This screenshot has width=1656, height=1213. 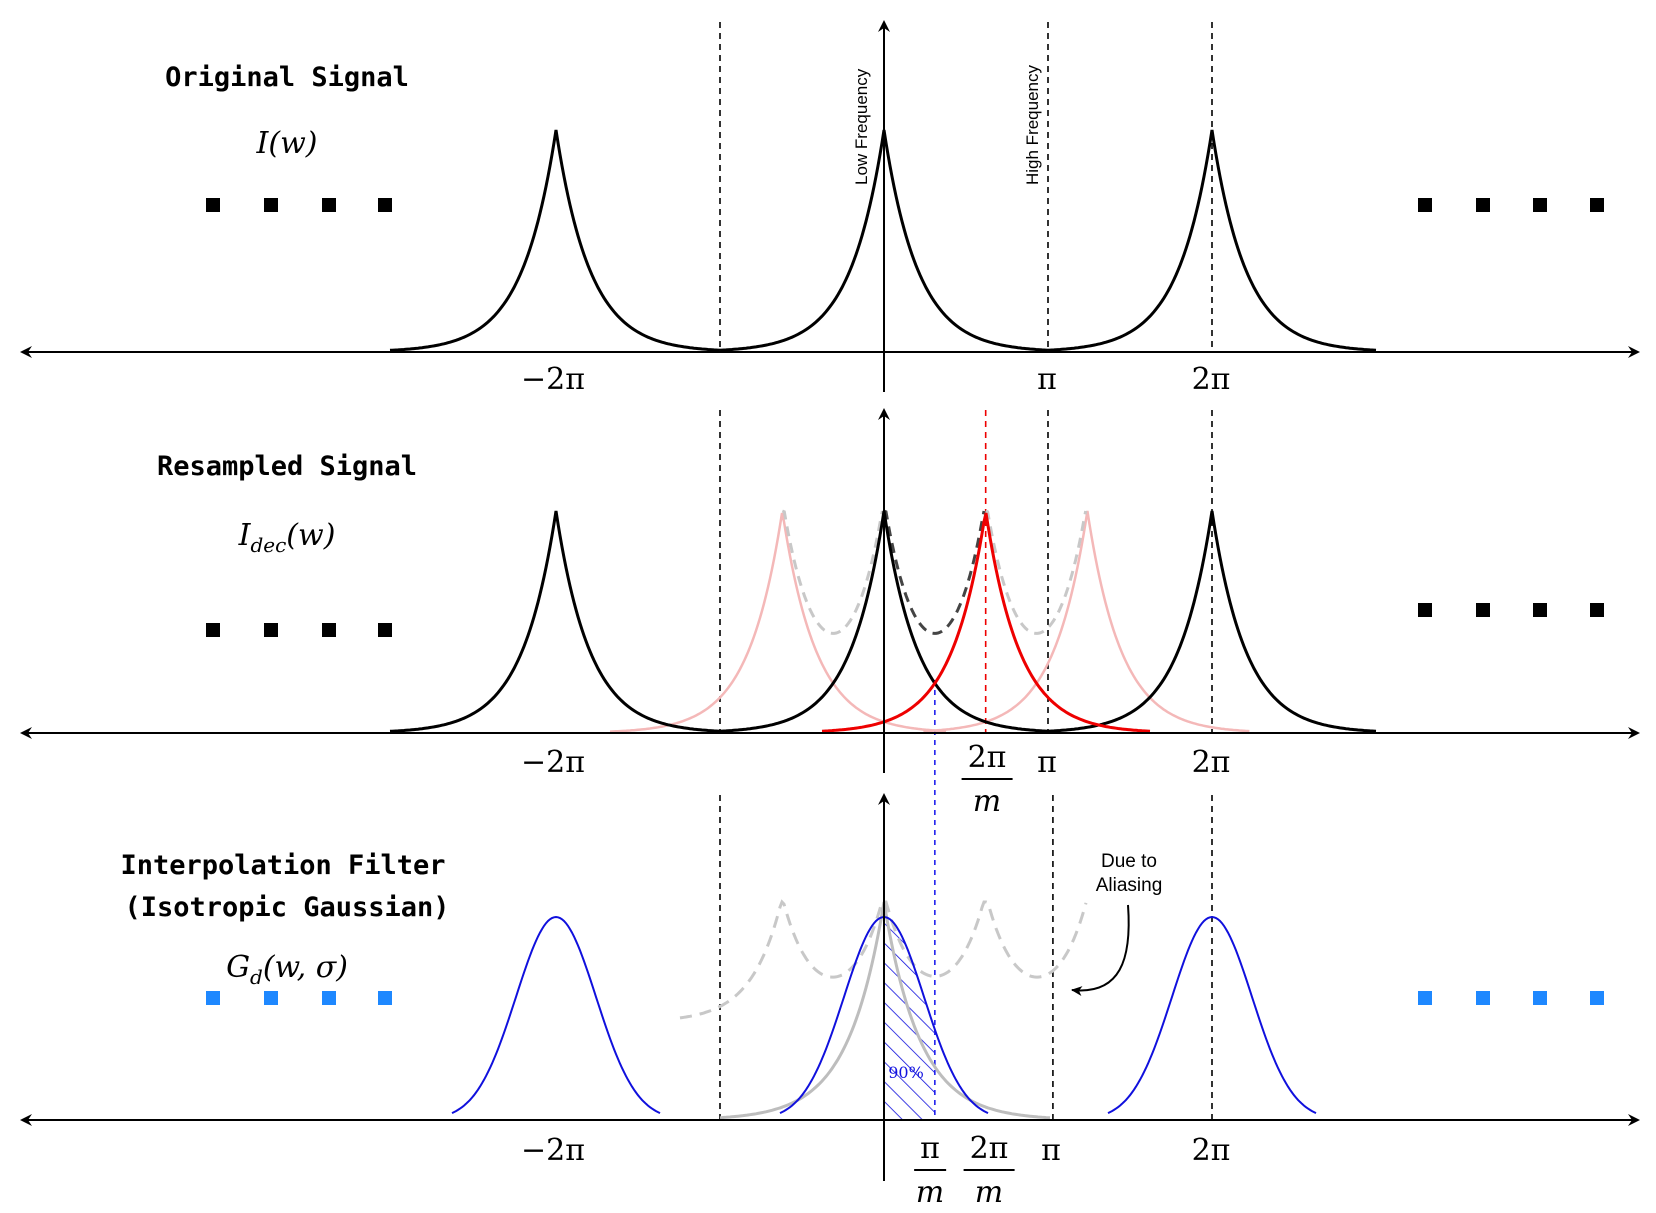 I want to click on percent-label: 90%, so click(x=906, y=1072).